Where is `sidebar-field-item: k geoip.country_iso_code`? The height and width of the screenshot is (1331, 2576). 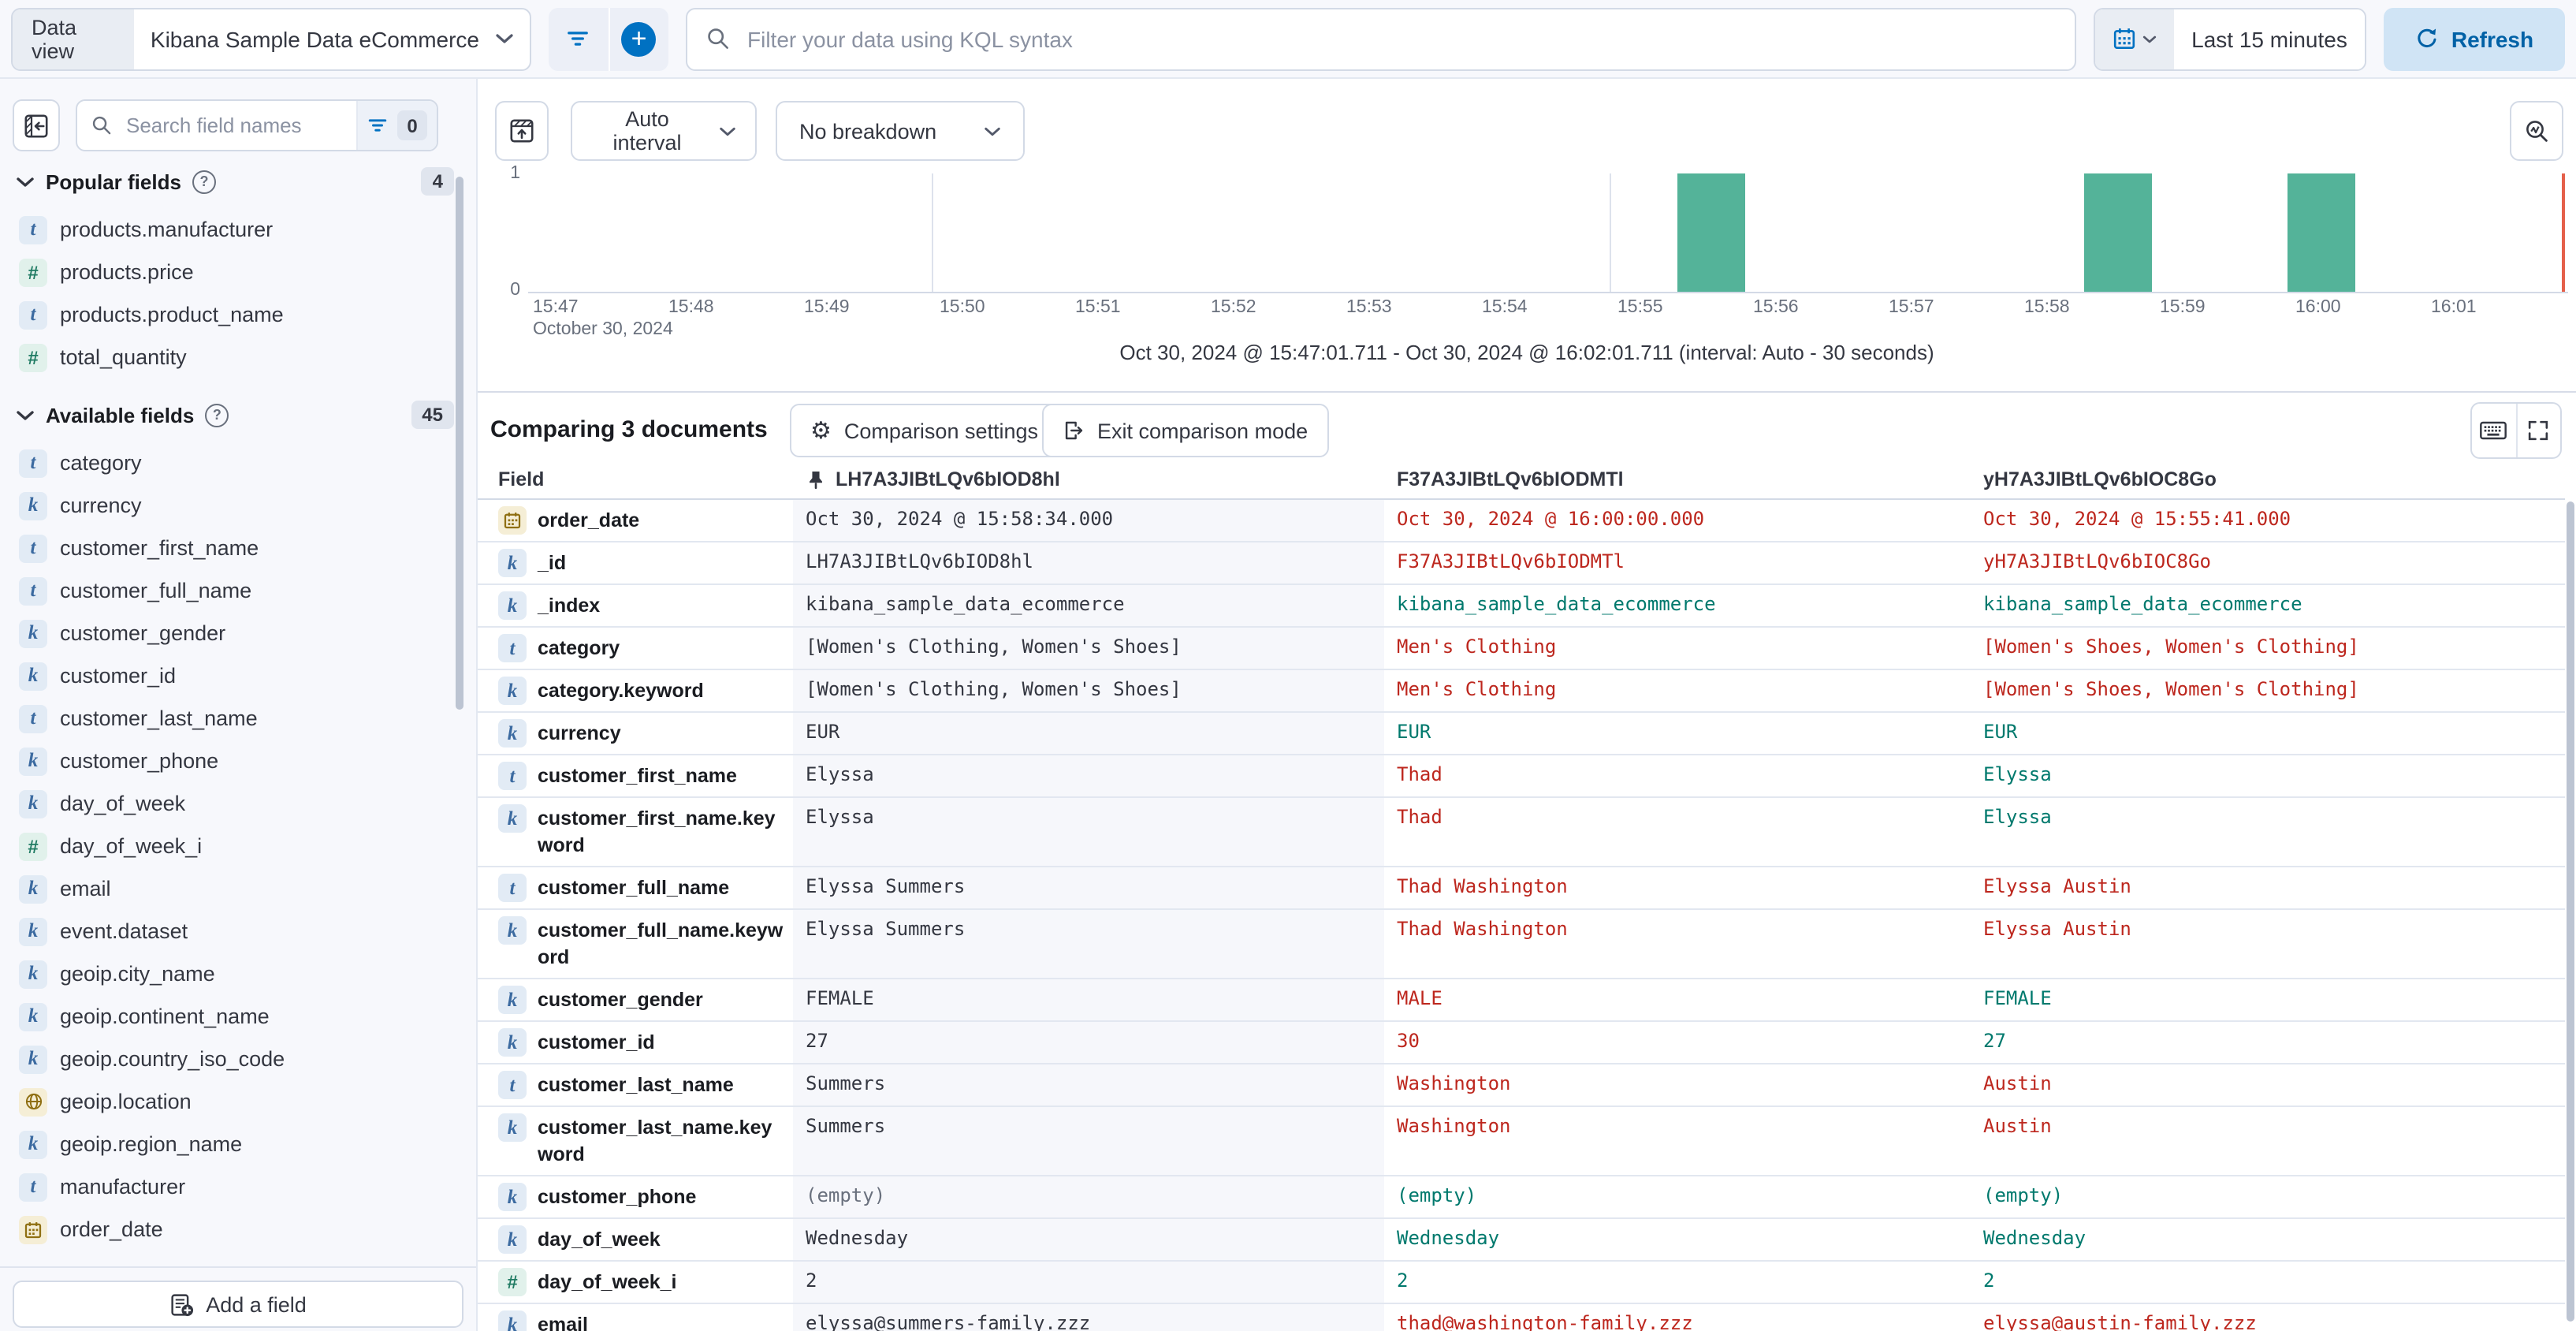 sidebar-field-item: k geoip.country_iso_code is located at coordinates (238, 1059).